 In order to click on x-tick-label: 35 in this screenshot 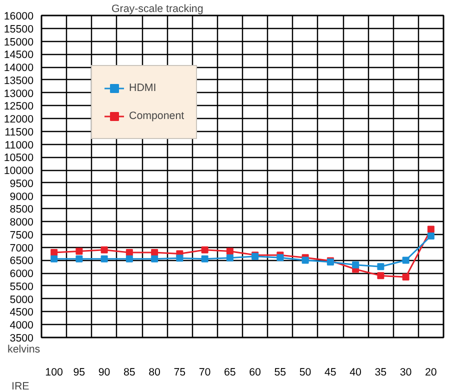, I will do `click(380, 372)`.